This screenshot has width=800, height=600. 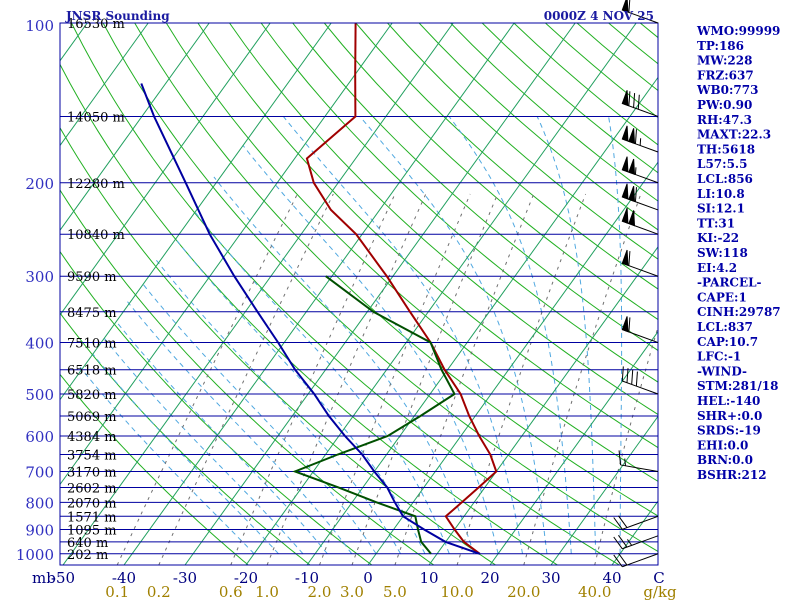 I want to click on pressure-tick-label: 200, so click(x=39, y=184).